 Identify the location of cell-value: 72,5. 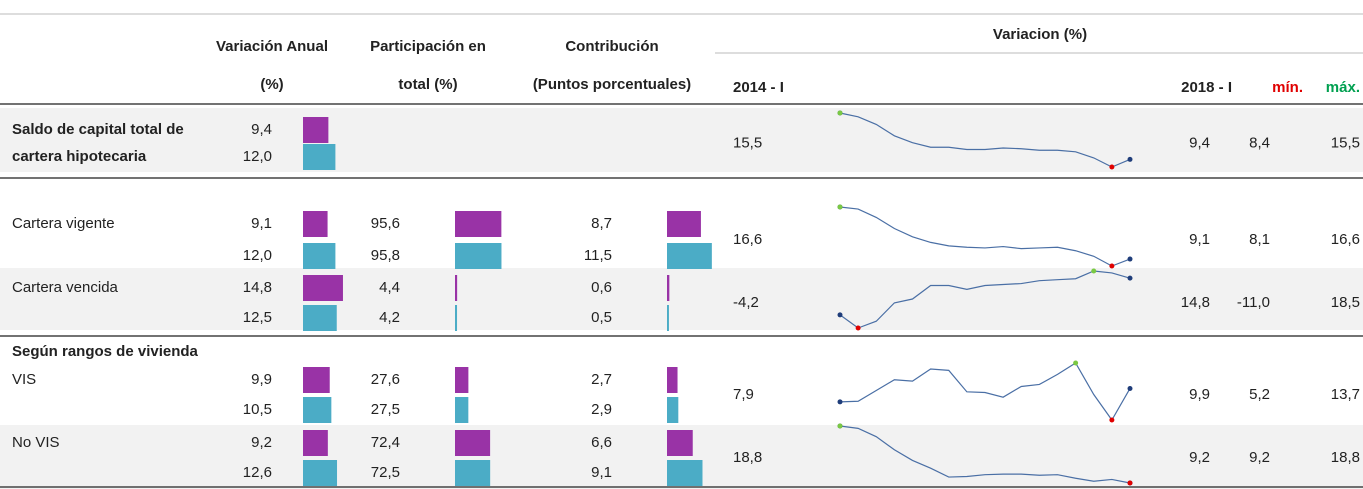
(385, 472).